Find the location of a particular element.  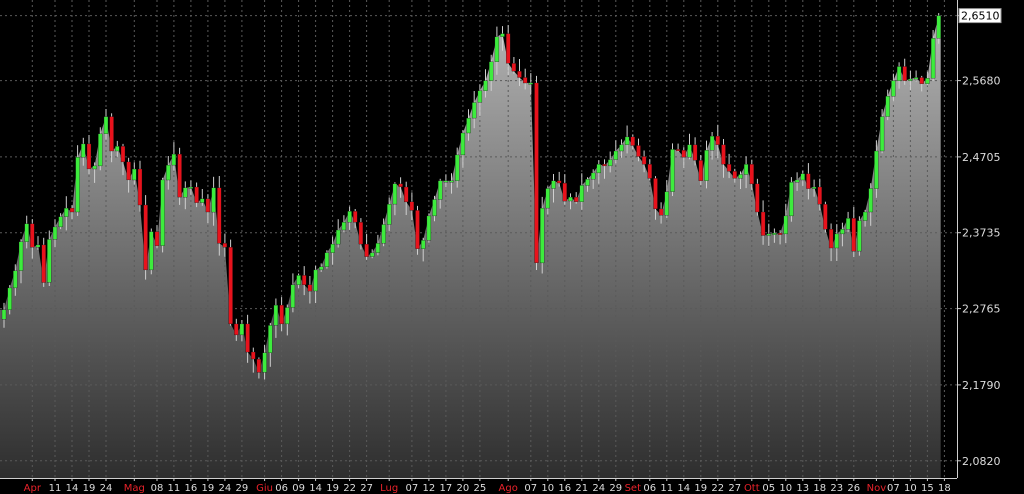

x-day-label: 19 is located at coordinates (332, 488).